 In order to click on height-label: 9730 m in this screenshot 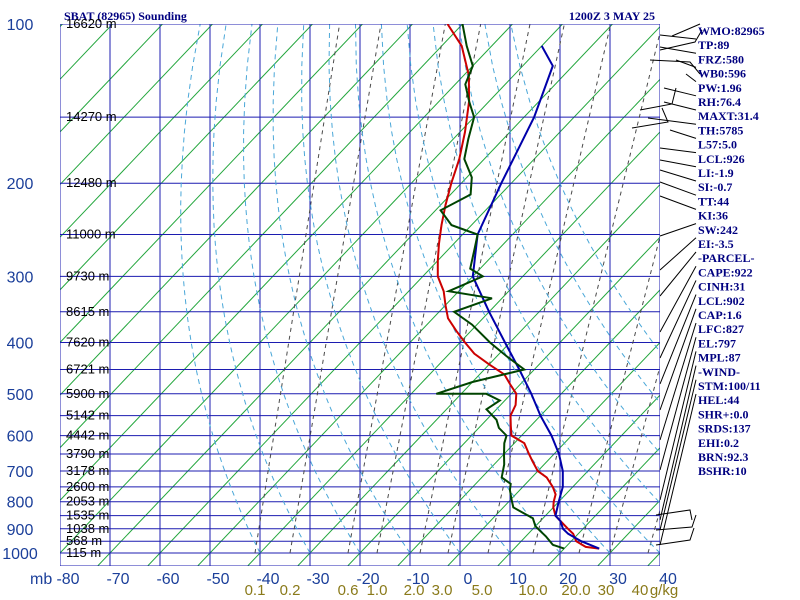, I will do `click(87, 275)`.